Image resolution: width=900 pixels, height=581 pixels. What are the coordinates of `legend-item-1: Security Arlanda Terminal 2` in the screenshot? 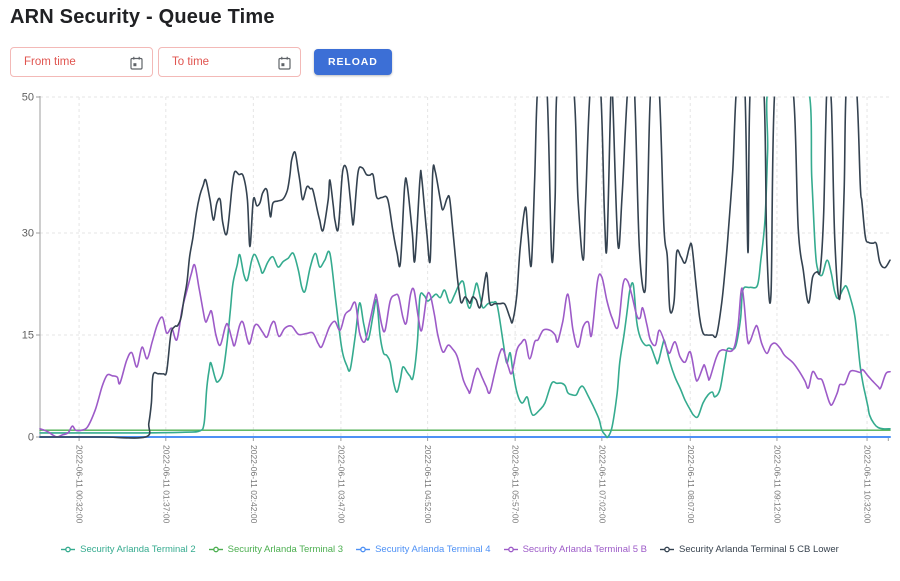 It's located at (128, 549).